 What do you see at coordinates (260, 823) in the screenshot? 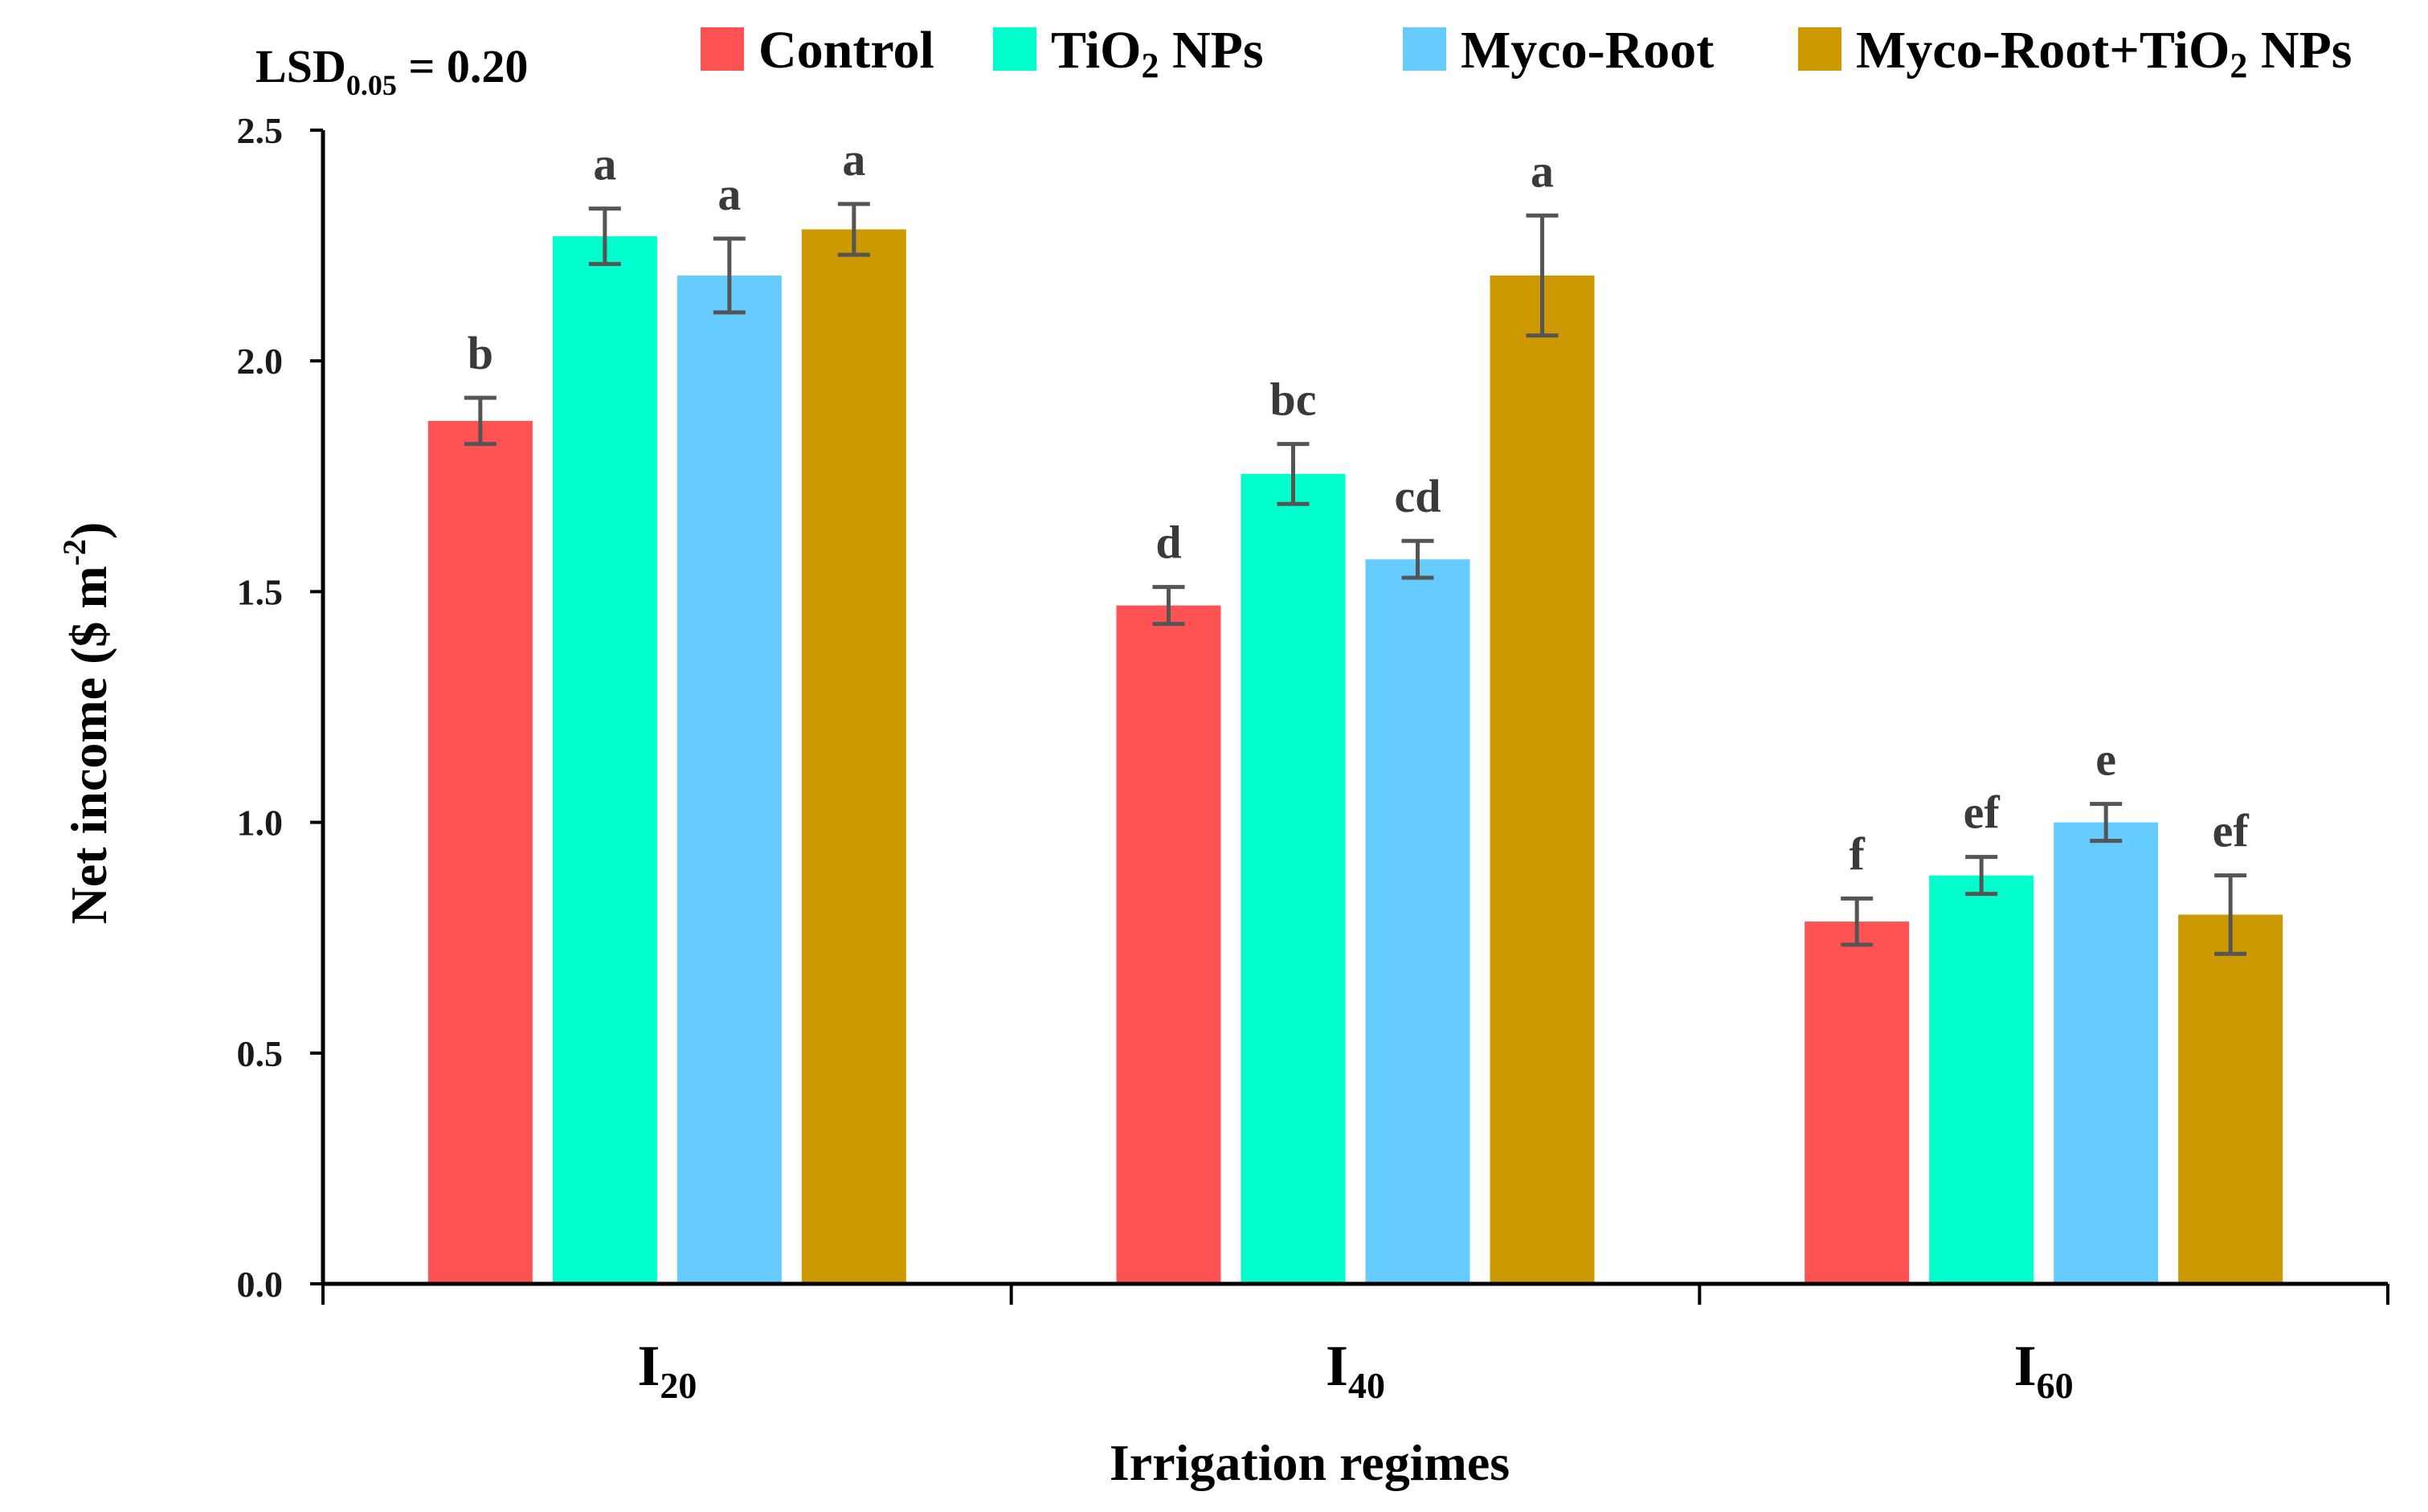
I see `y-tick-label: 1.0` at bounding box center [260, 823].